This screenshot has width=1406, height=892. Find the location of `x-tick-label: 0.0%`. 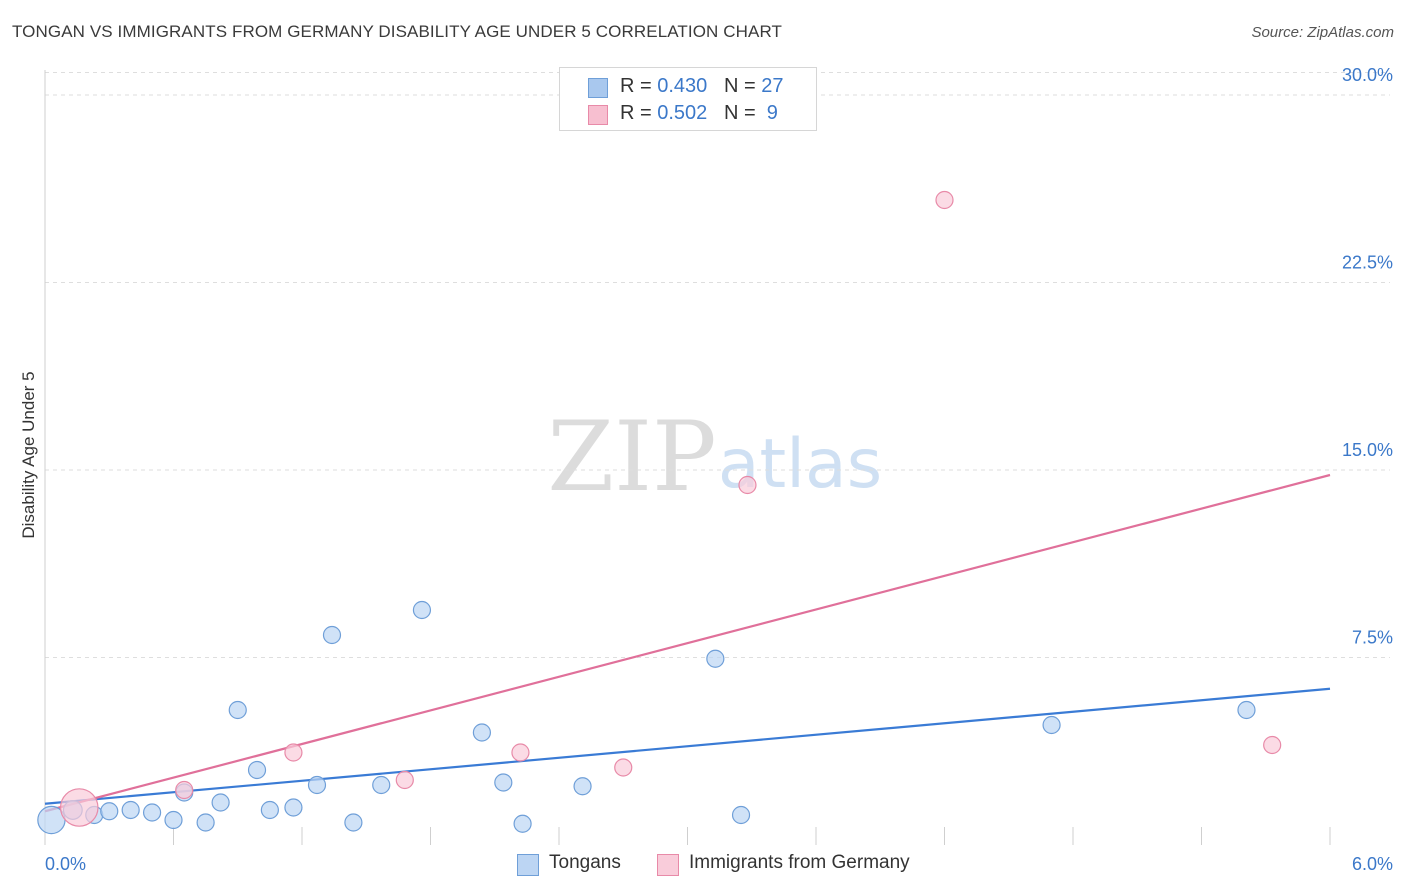

x-tick-label: 0.0% is located at coordinates (65, 864).